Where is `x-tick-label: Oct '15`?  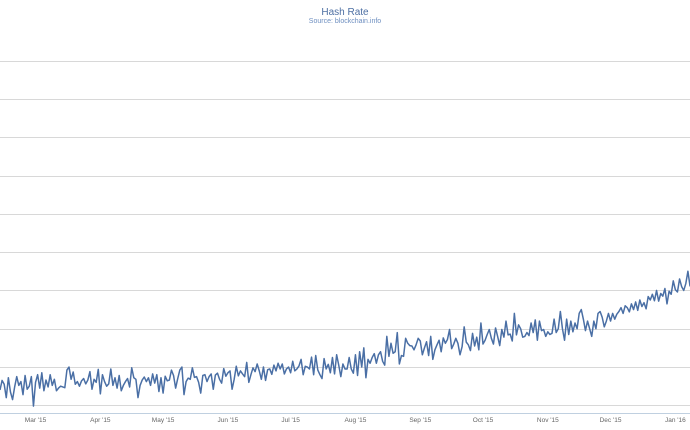
x-tick-label: Oct '15 is located at coordinates (483, 420).